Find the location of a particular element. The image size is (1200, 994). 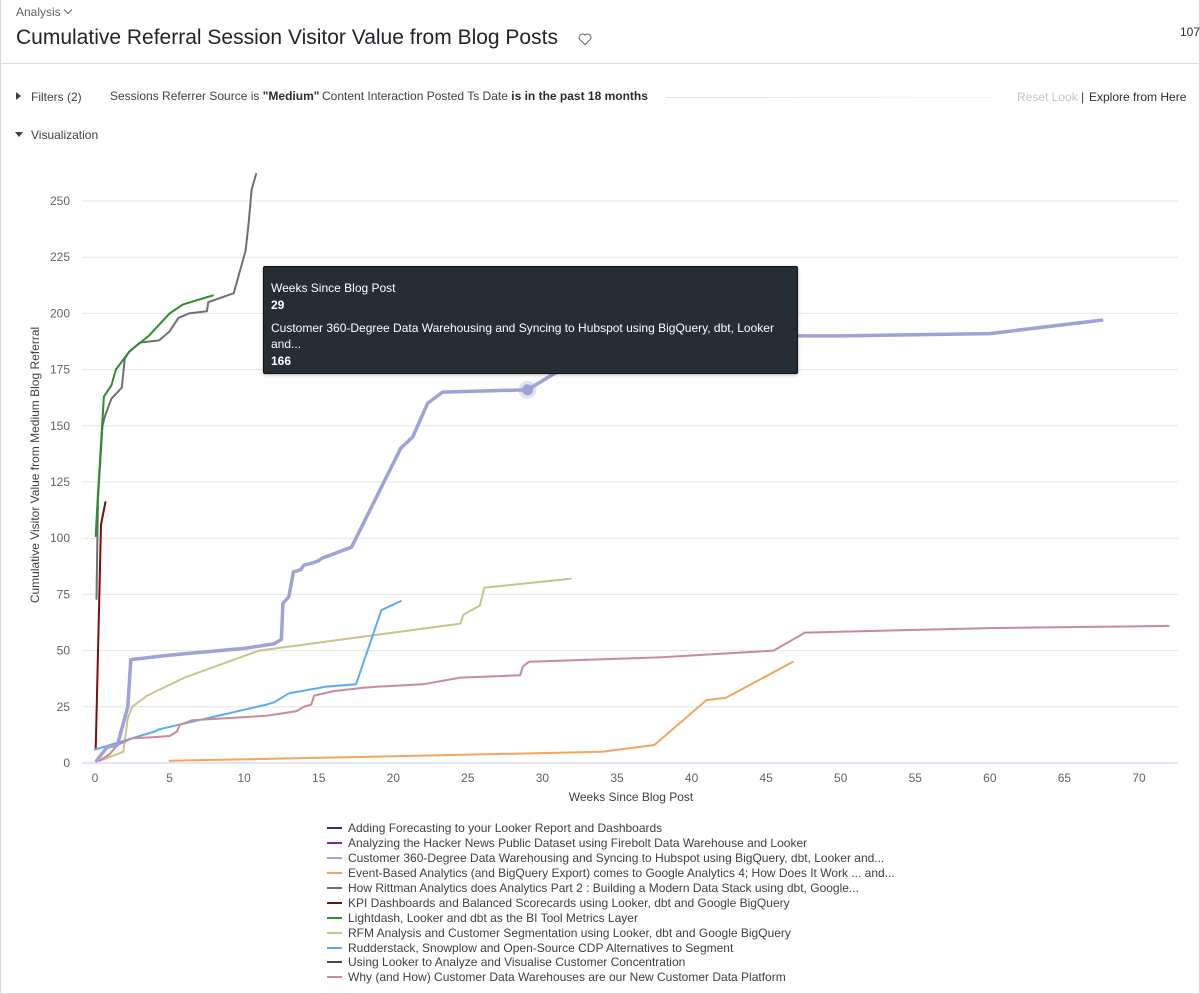

explore-from-here-link: Explore from Here is located at coordinates (1138, 97).